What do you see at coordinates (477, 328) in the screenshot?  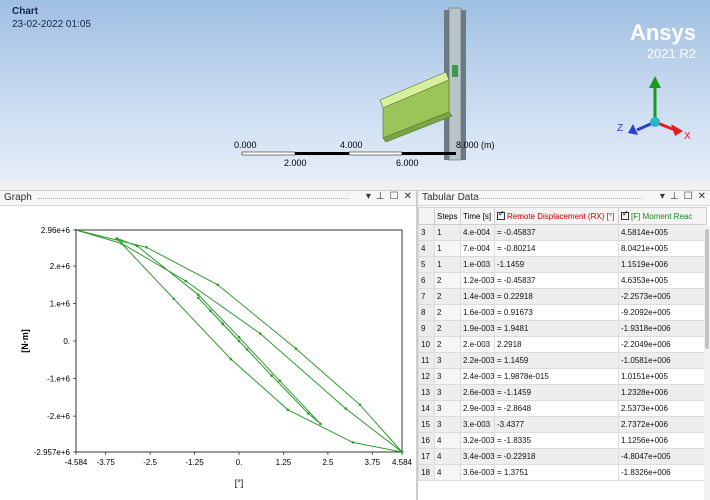 I see `cell-time: 1.9e-003` at bounding box center [477, 328].